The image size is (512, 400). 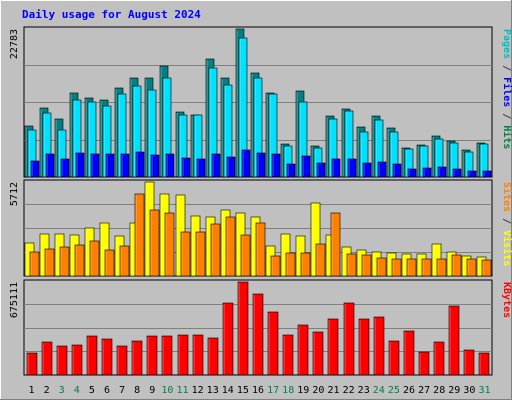 I want to click on x-tick-label-day-5: 5, so click(x=92, y=390).